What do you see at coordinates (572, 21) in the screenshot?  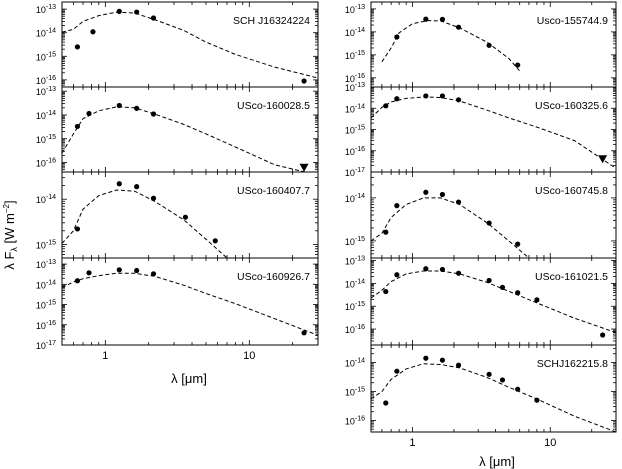 I see `panel-title: Usco-155744.9` at bounding box center [572, 21].